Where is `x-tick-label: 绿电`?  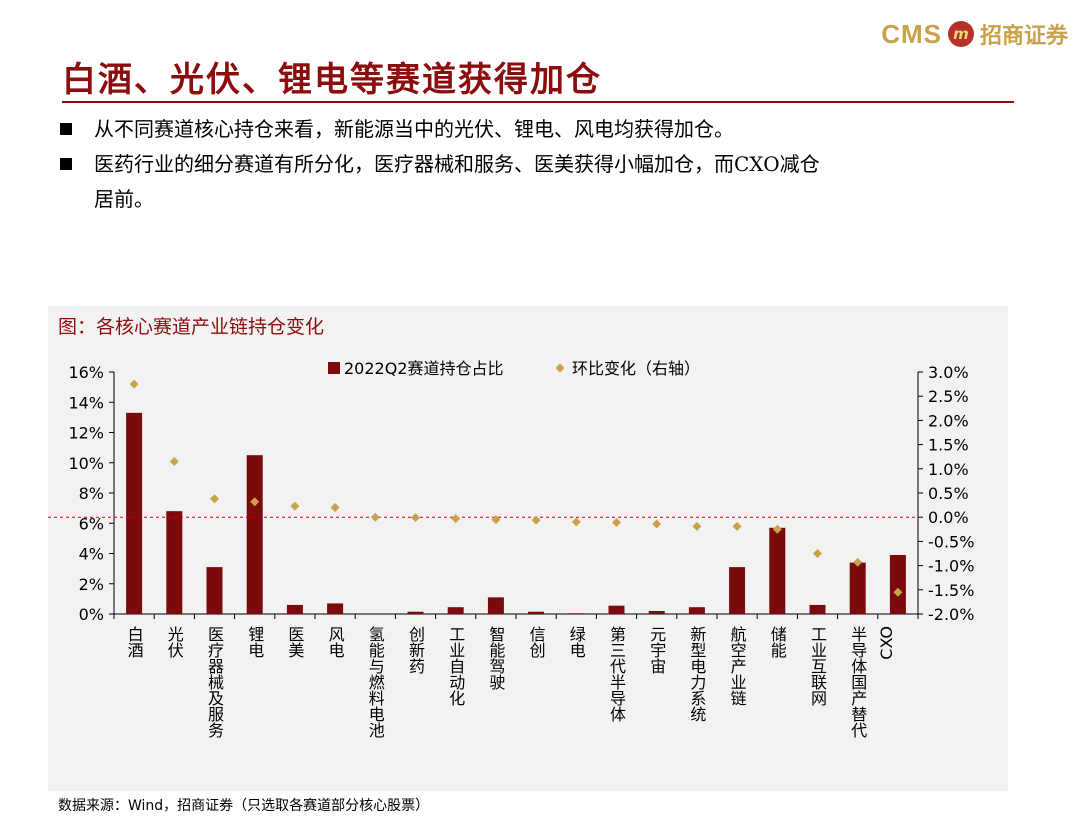 x-tick-label: 绿电 is located at coordinates (576, 642).